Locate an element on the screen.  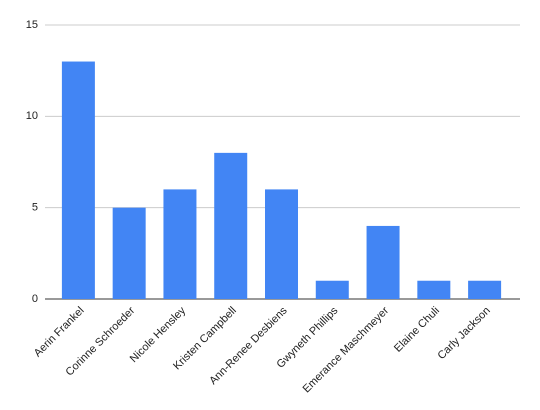
y-tick-label: 0 is located at coordinates (35, 299).